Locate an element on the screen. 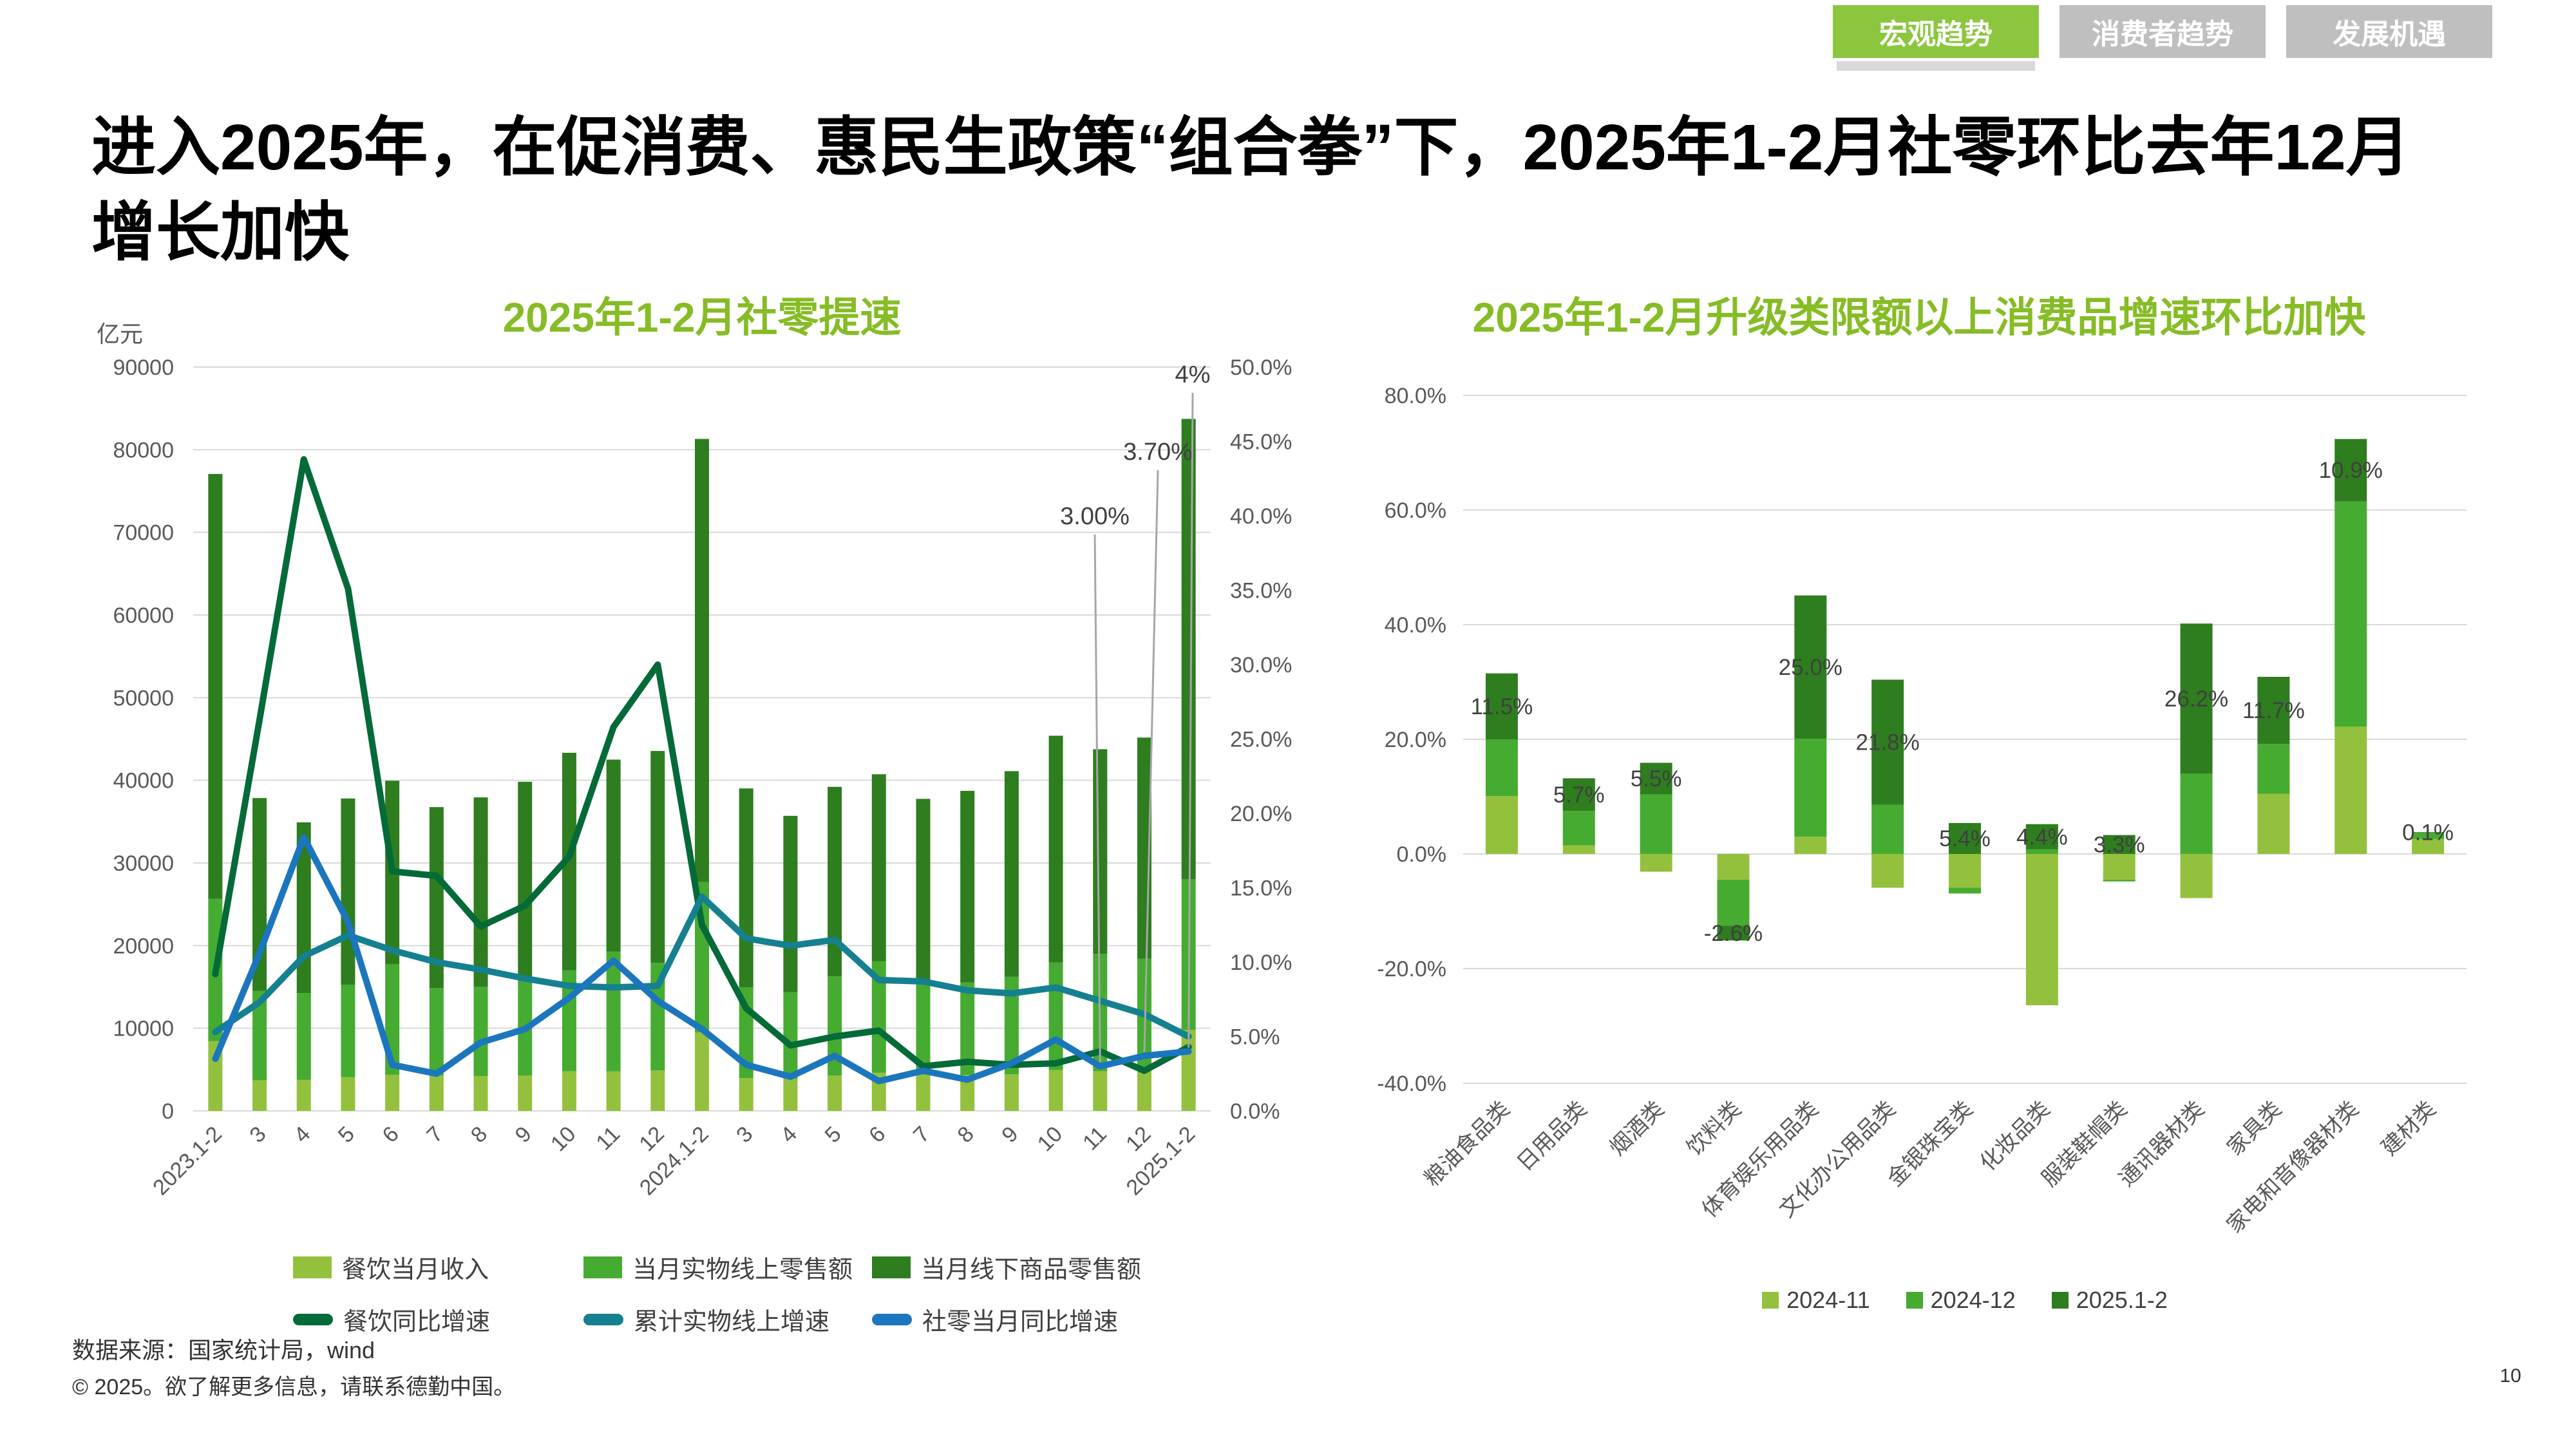  bar-data-label: 3.3% is located at coordinates (2119, 845).